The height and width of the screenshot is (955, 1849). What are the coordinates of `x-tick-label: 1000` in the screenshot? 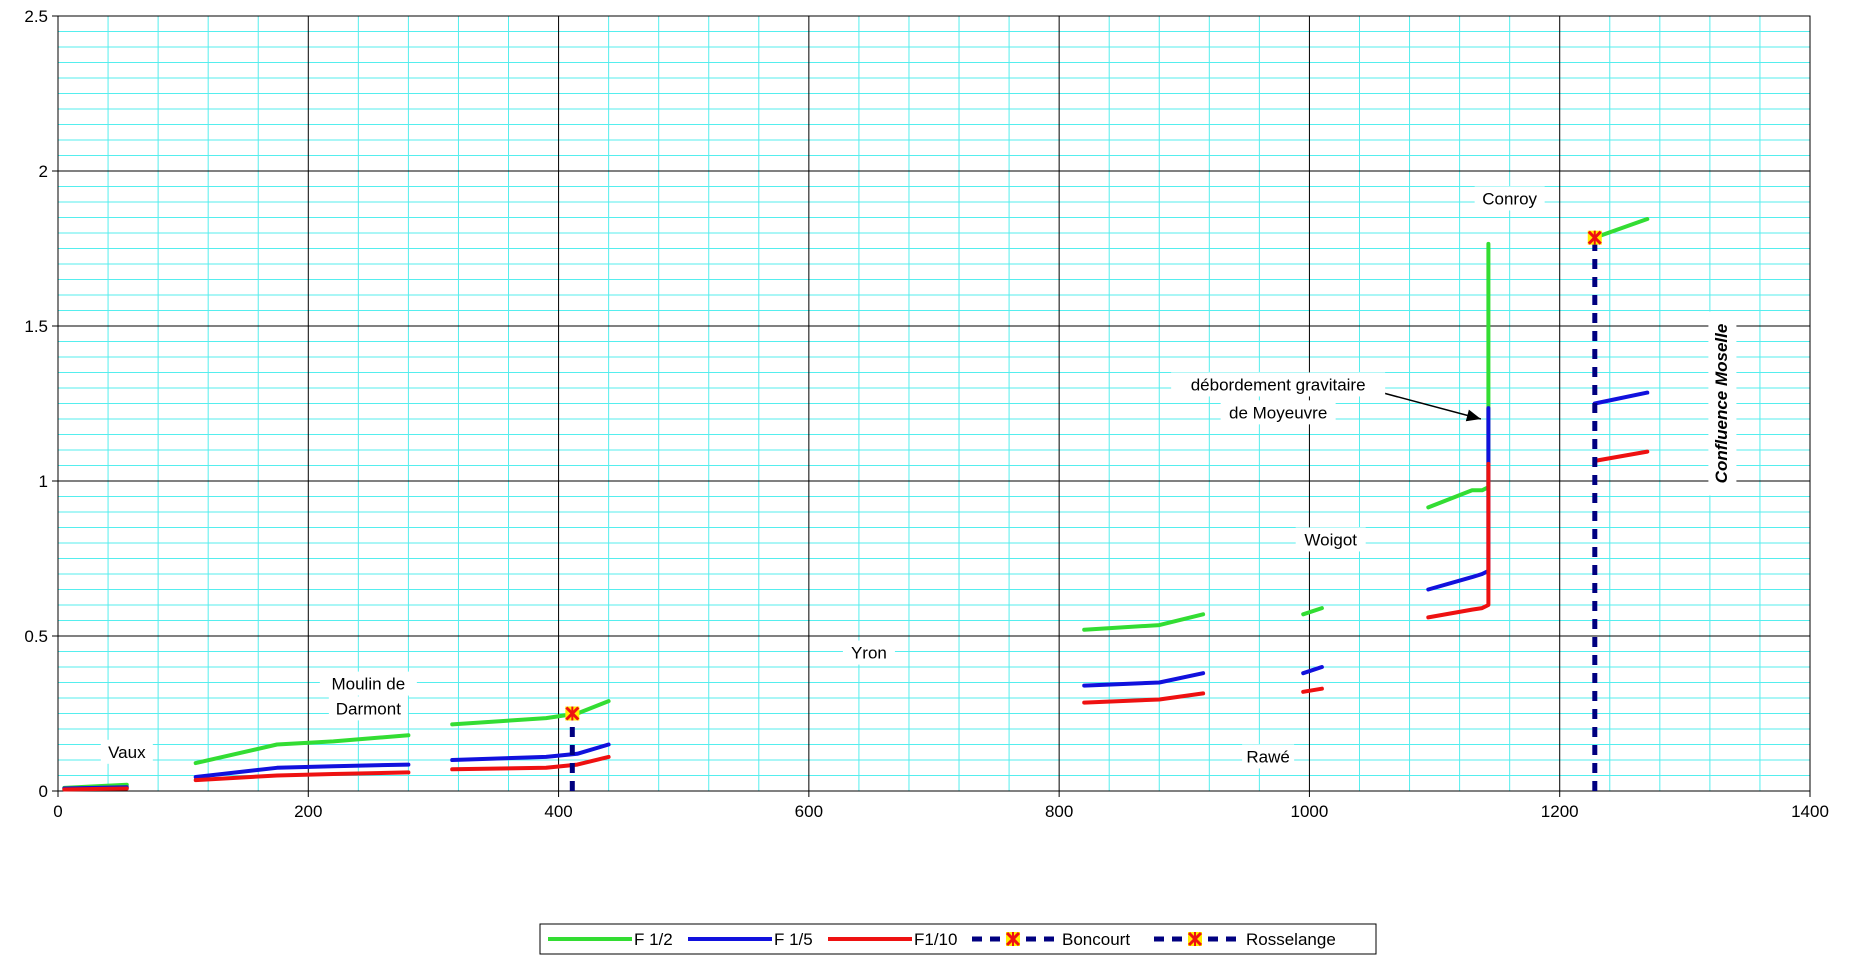 It's located at (1310, 811).